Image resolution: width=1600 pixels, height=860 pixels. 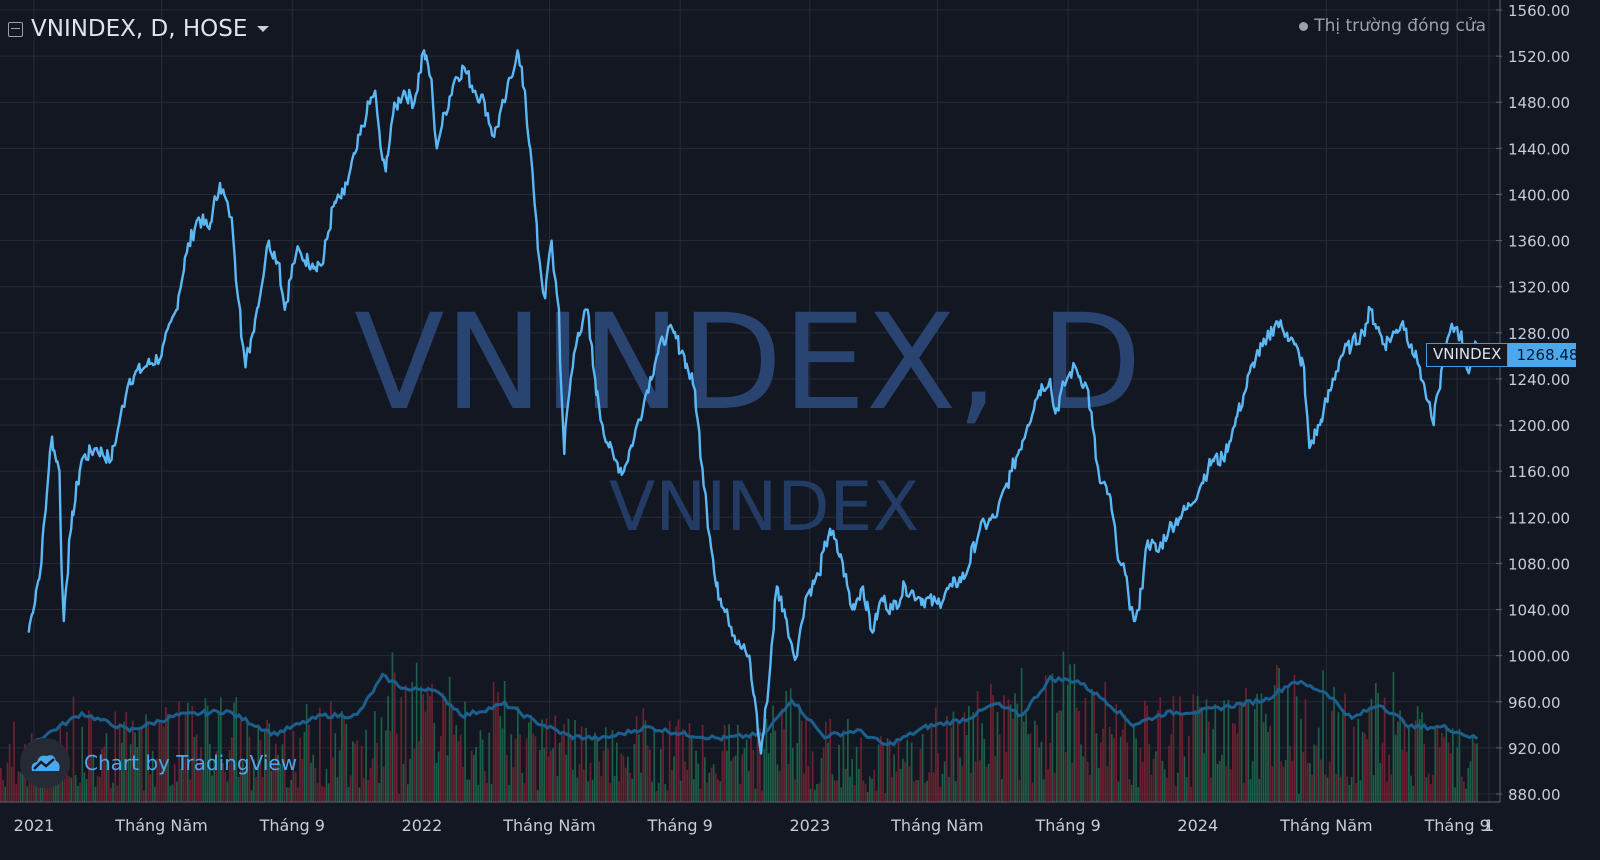 I want to click on tradingview-badge: Chart by TradingView, so click(x=158, y=763).